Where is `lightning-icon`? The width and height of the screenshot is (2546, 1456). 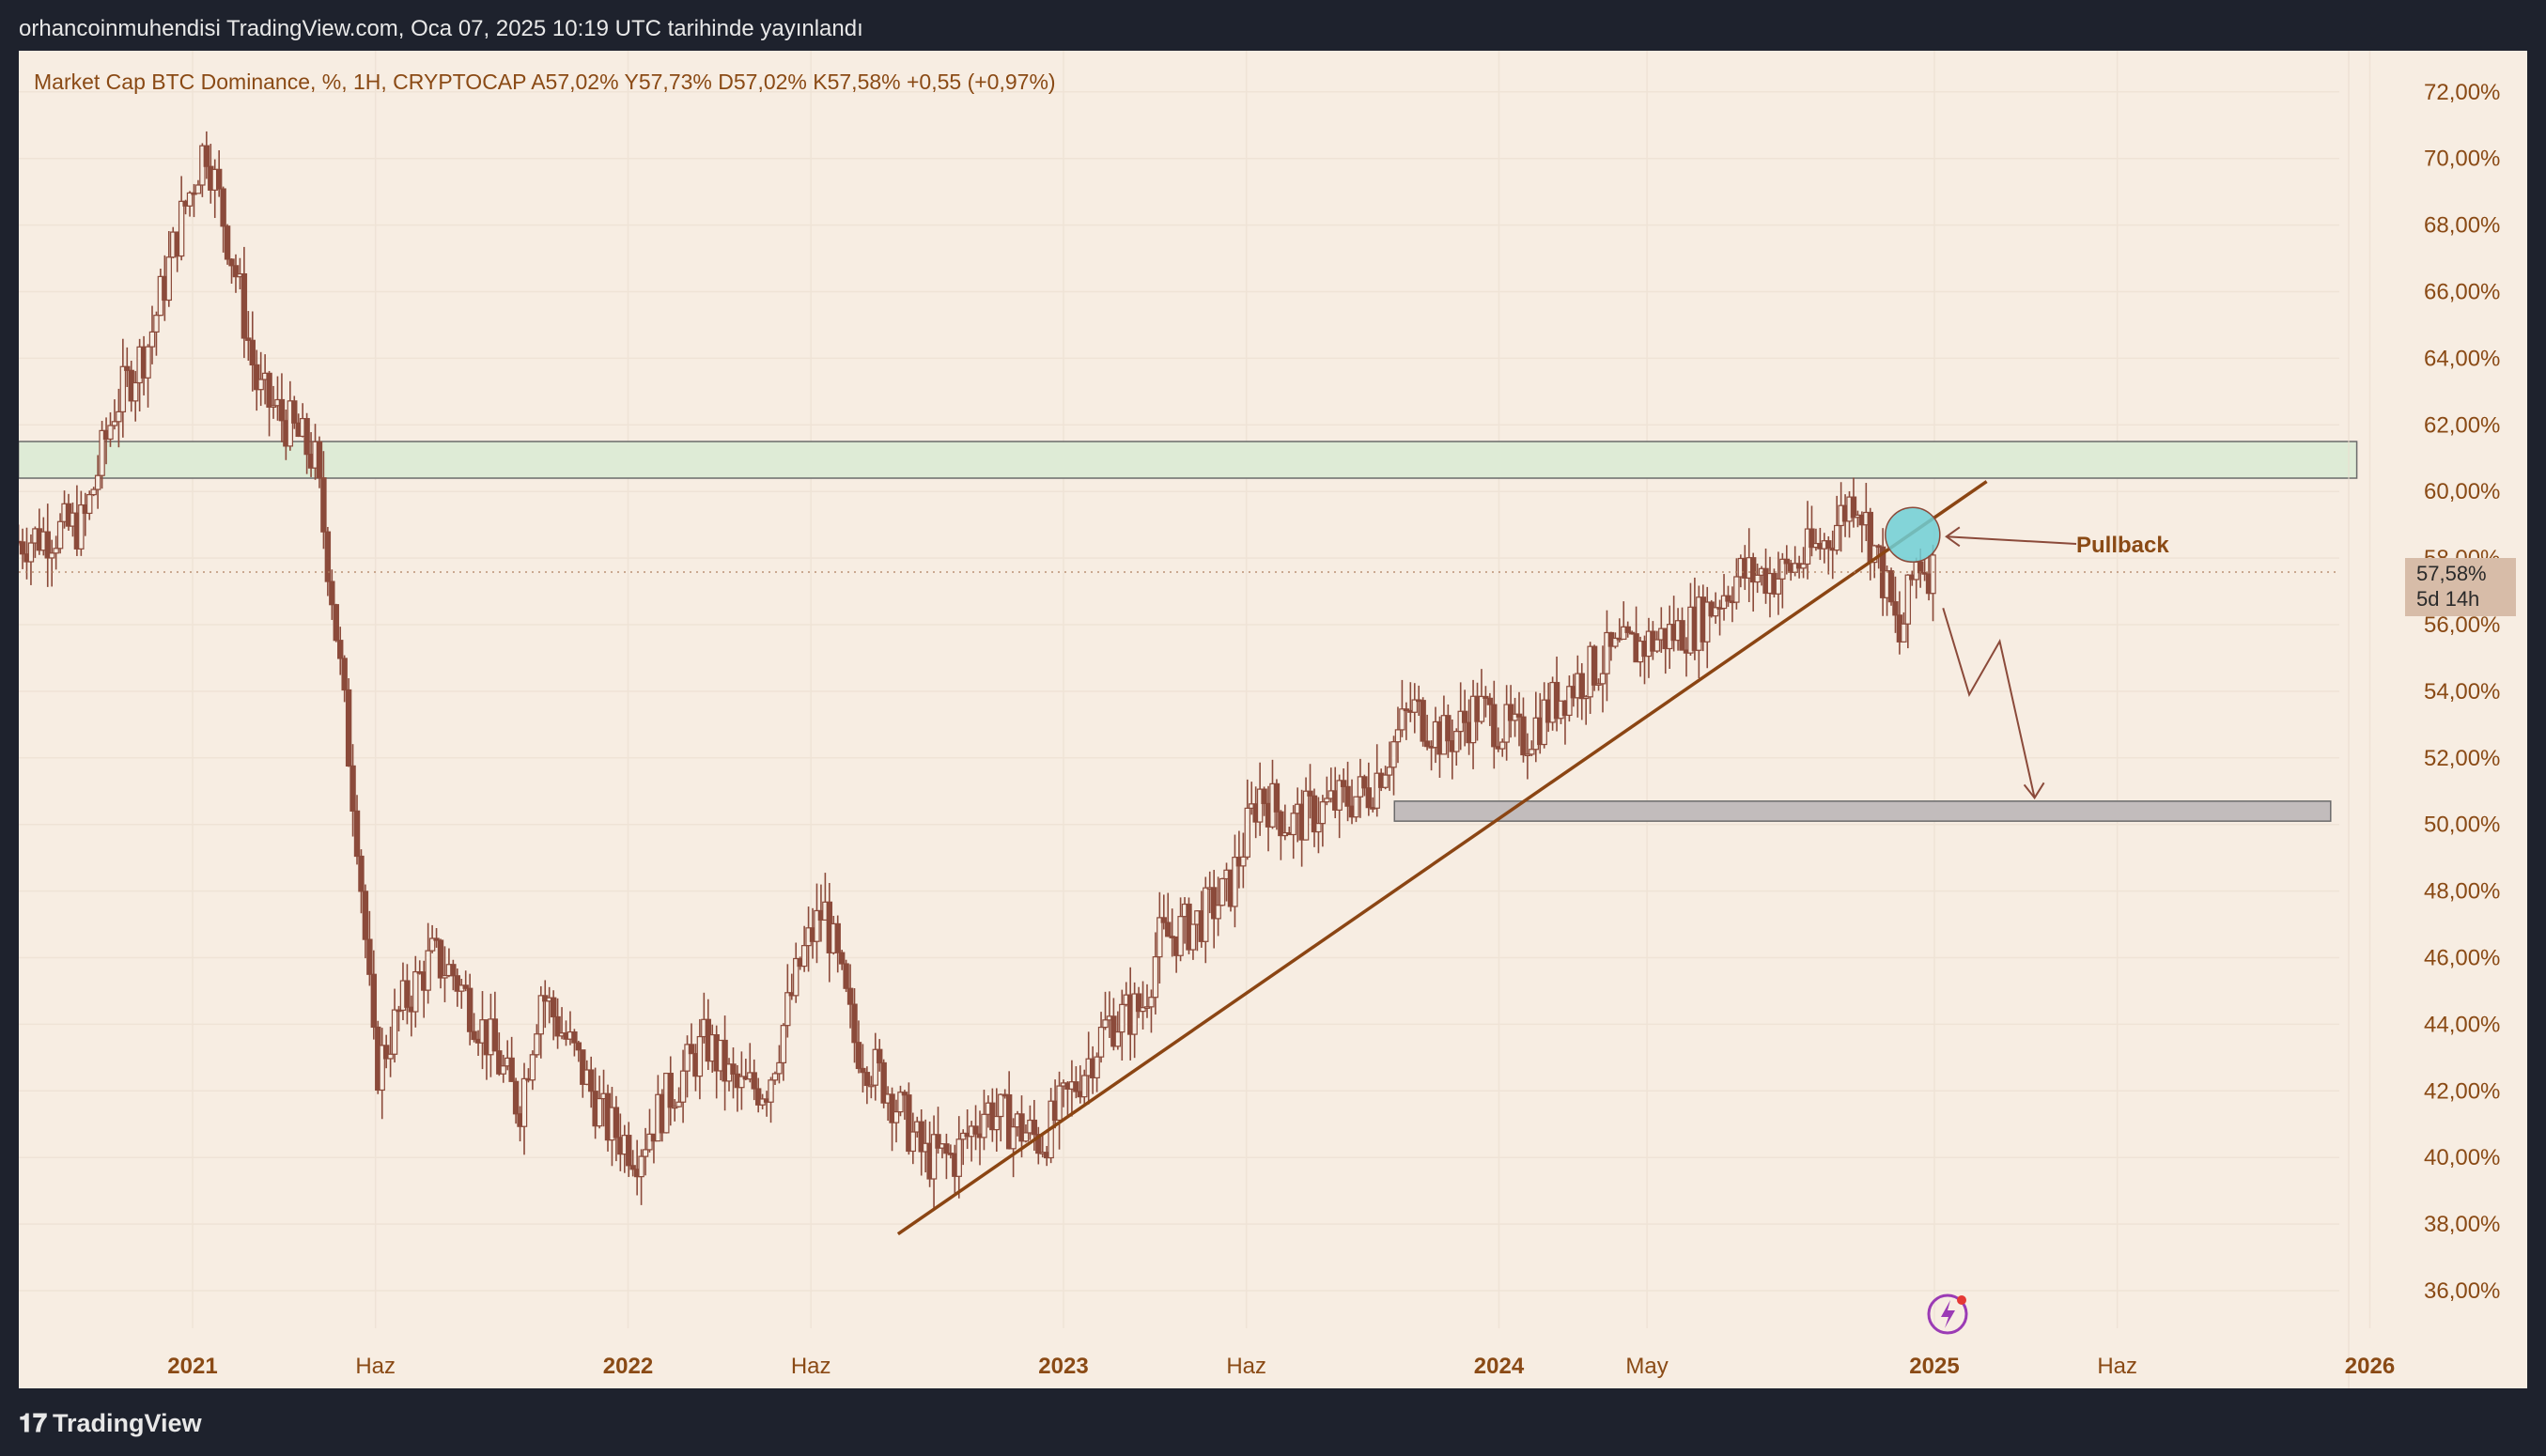 lightning-icon is located at coordinates (1948, 1314).